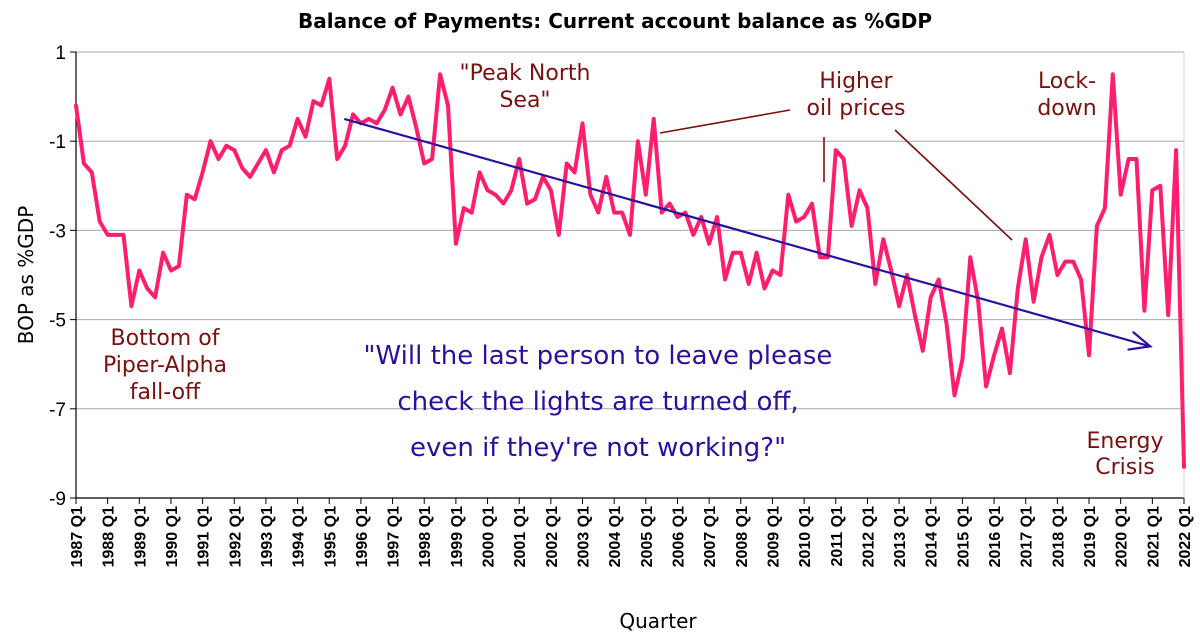  I want to click on annotation-line: fall-off, so click(165, 392).